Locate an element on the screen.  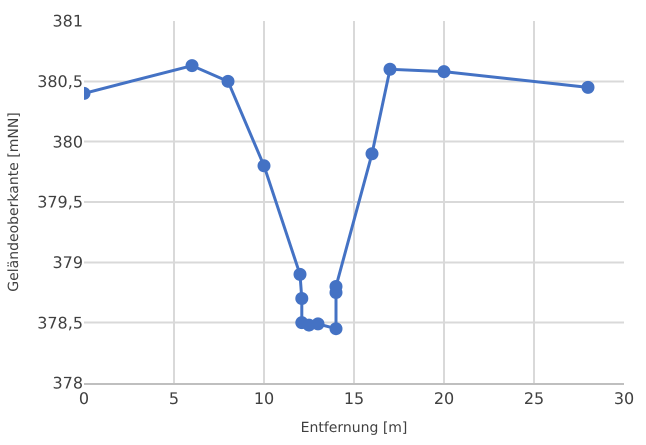
x-tick-label: 30 is located at coordinates (624, 398).